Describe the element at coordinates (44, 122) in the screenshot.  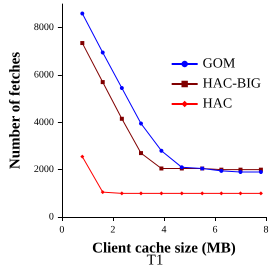
I see `y-tick-label: 4000` at that location.